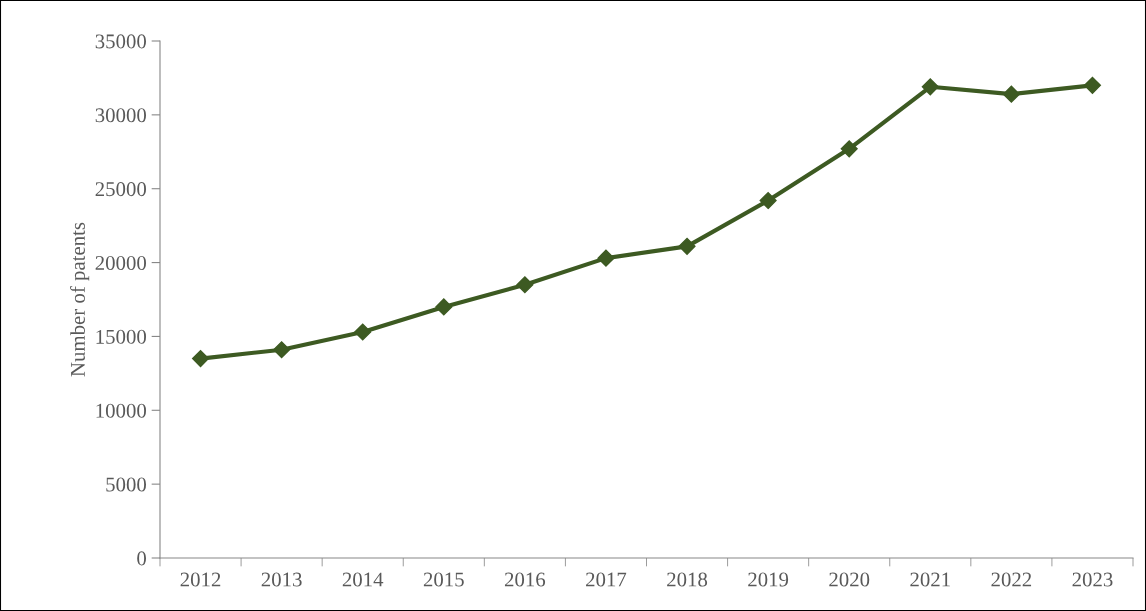  What do you see at coordinates (121, 262) in the screenshot?
I see `y-tick-label: 20000` at bounding box center [121, 262].